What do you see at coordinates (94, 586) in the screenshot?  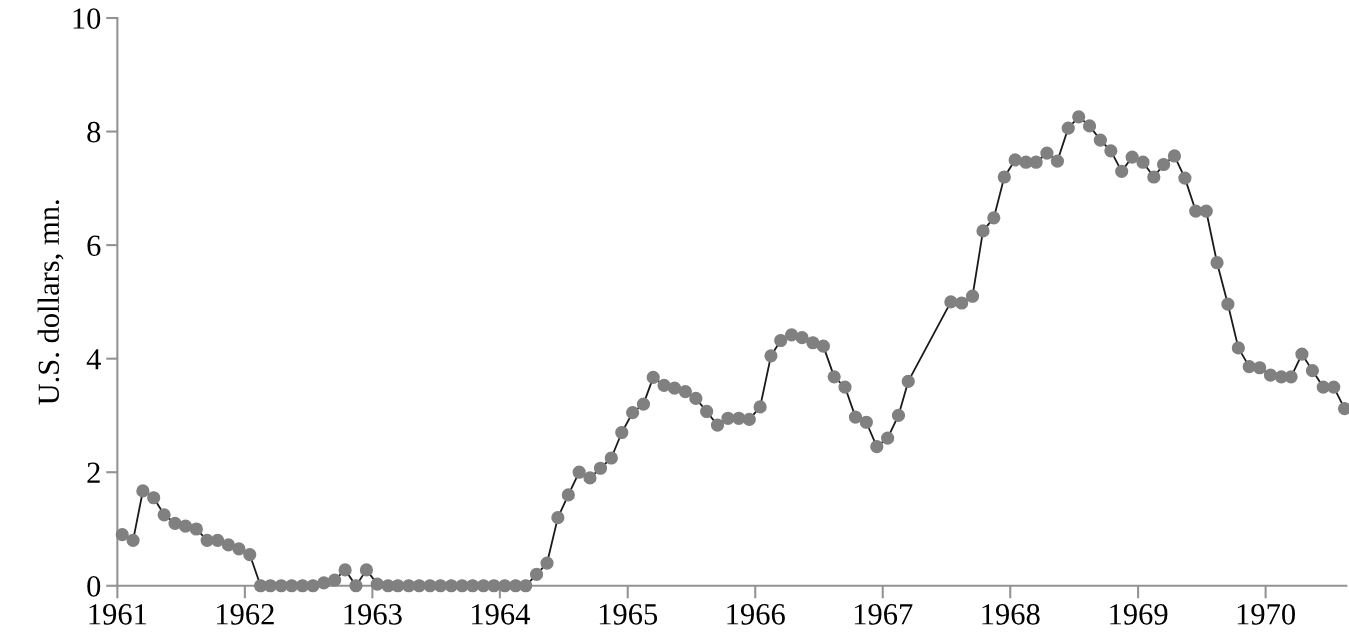 I see `y-tick-label: 0` at bounding box center [94, 586].